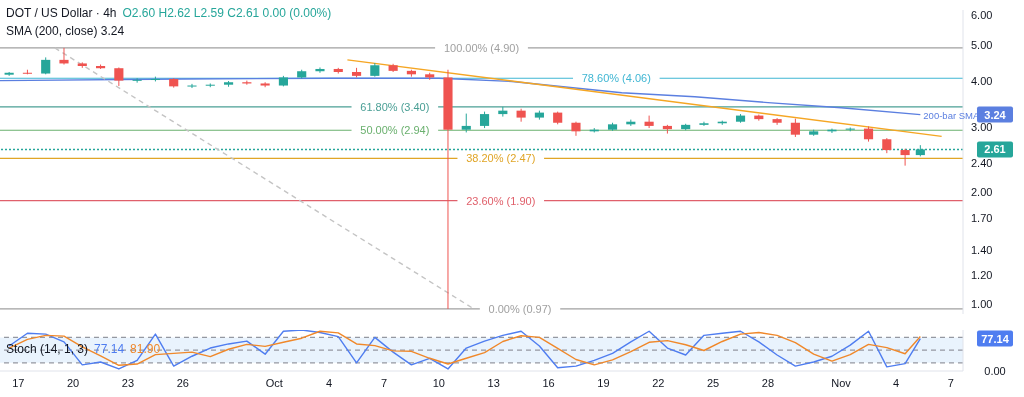  Describe the element at coordinates (982, 303) in the screenshot. I see `y-tick-label: 1.00` at that location.